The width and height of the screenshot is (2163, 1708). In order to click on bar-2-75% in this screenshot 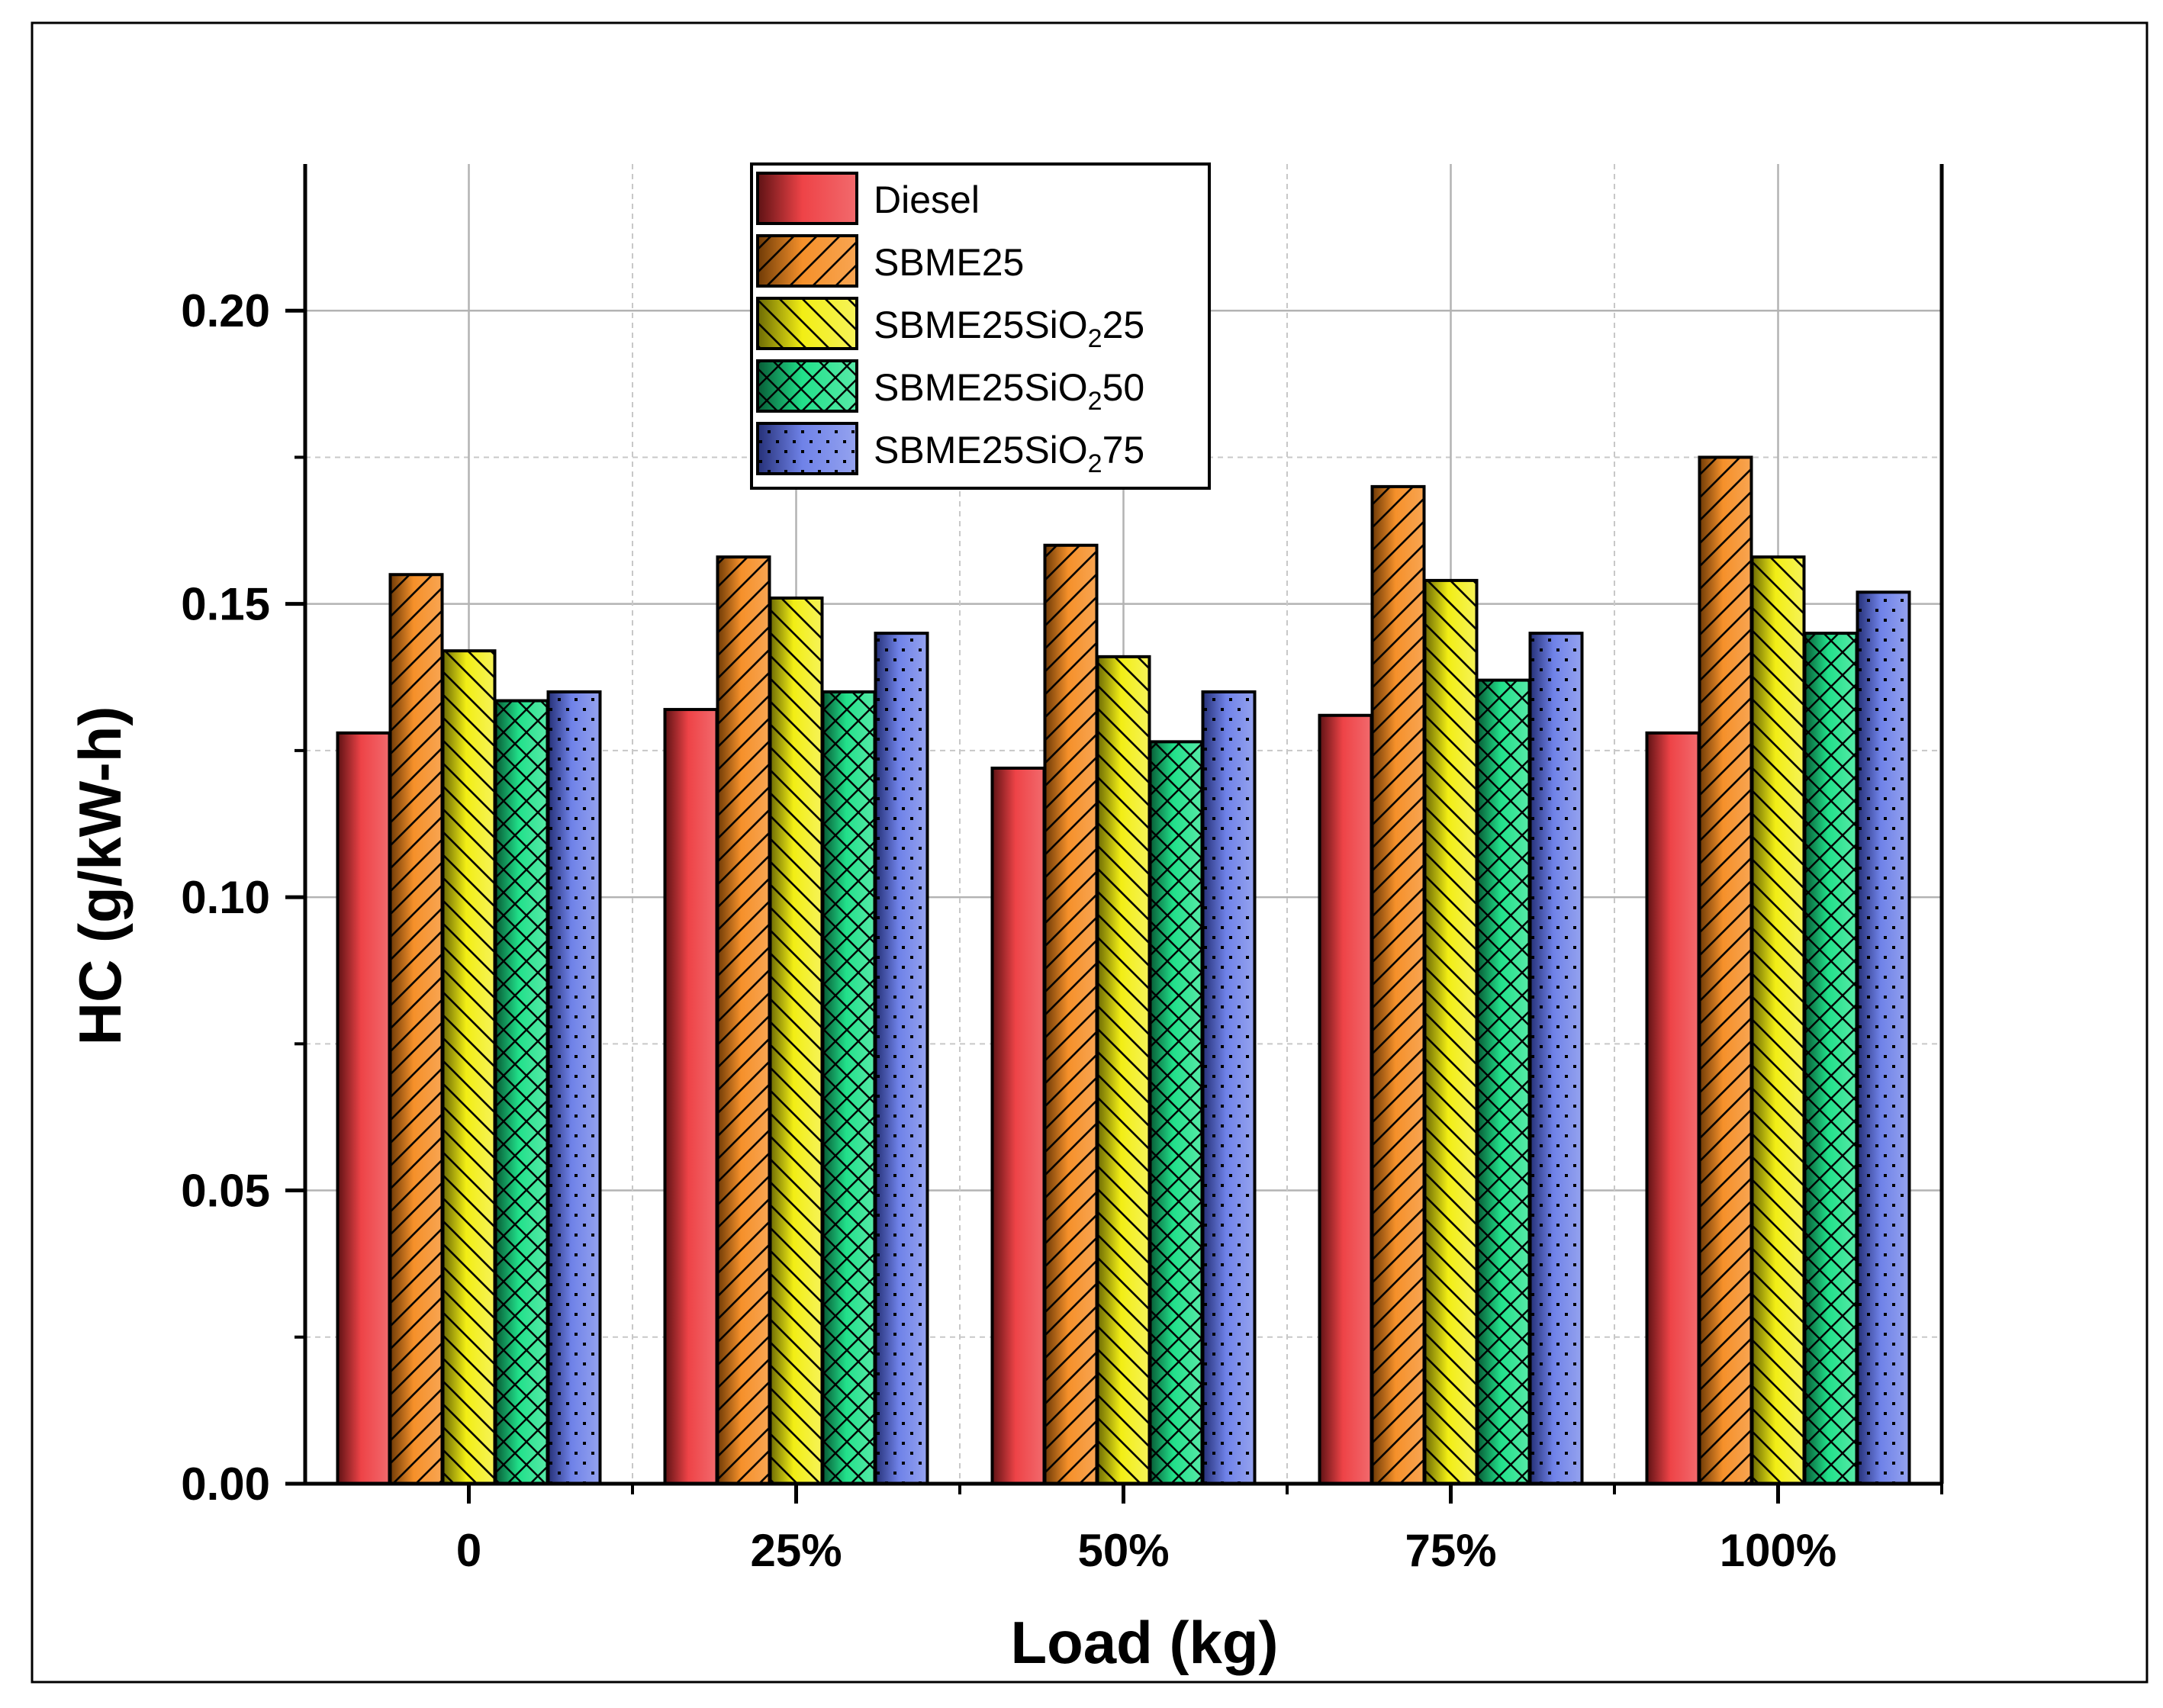, I will do `click(1398, 984)`.